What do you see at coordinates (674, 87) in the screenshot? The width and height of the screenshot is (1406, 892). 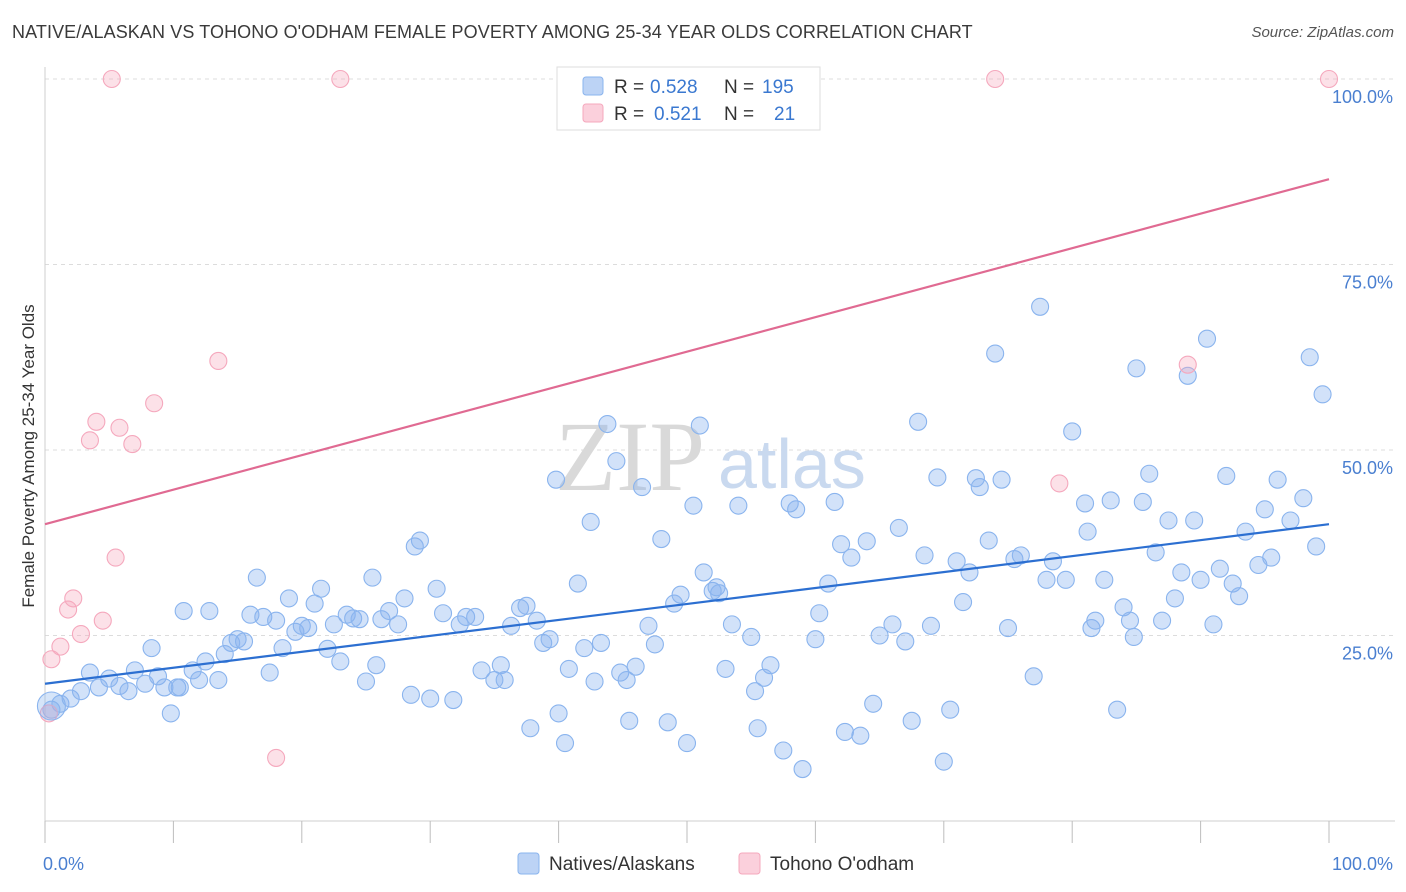 I see `legend-r-value-natives: 0.528` at bounding box center [674, 87].